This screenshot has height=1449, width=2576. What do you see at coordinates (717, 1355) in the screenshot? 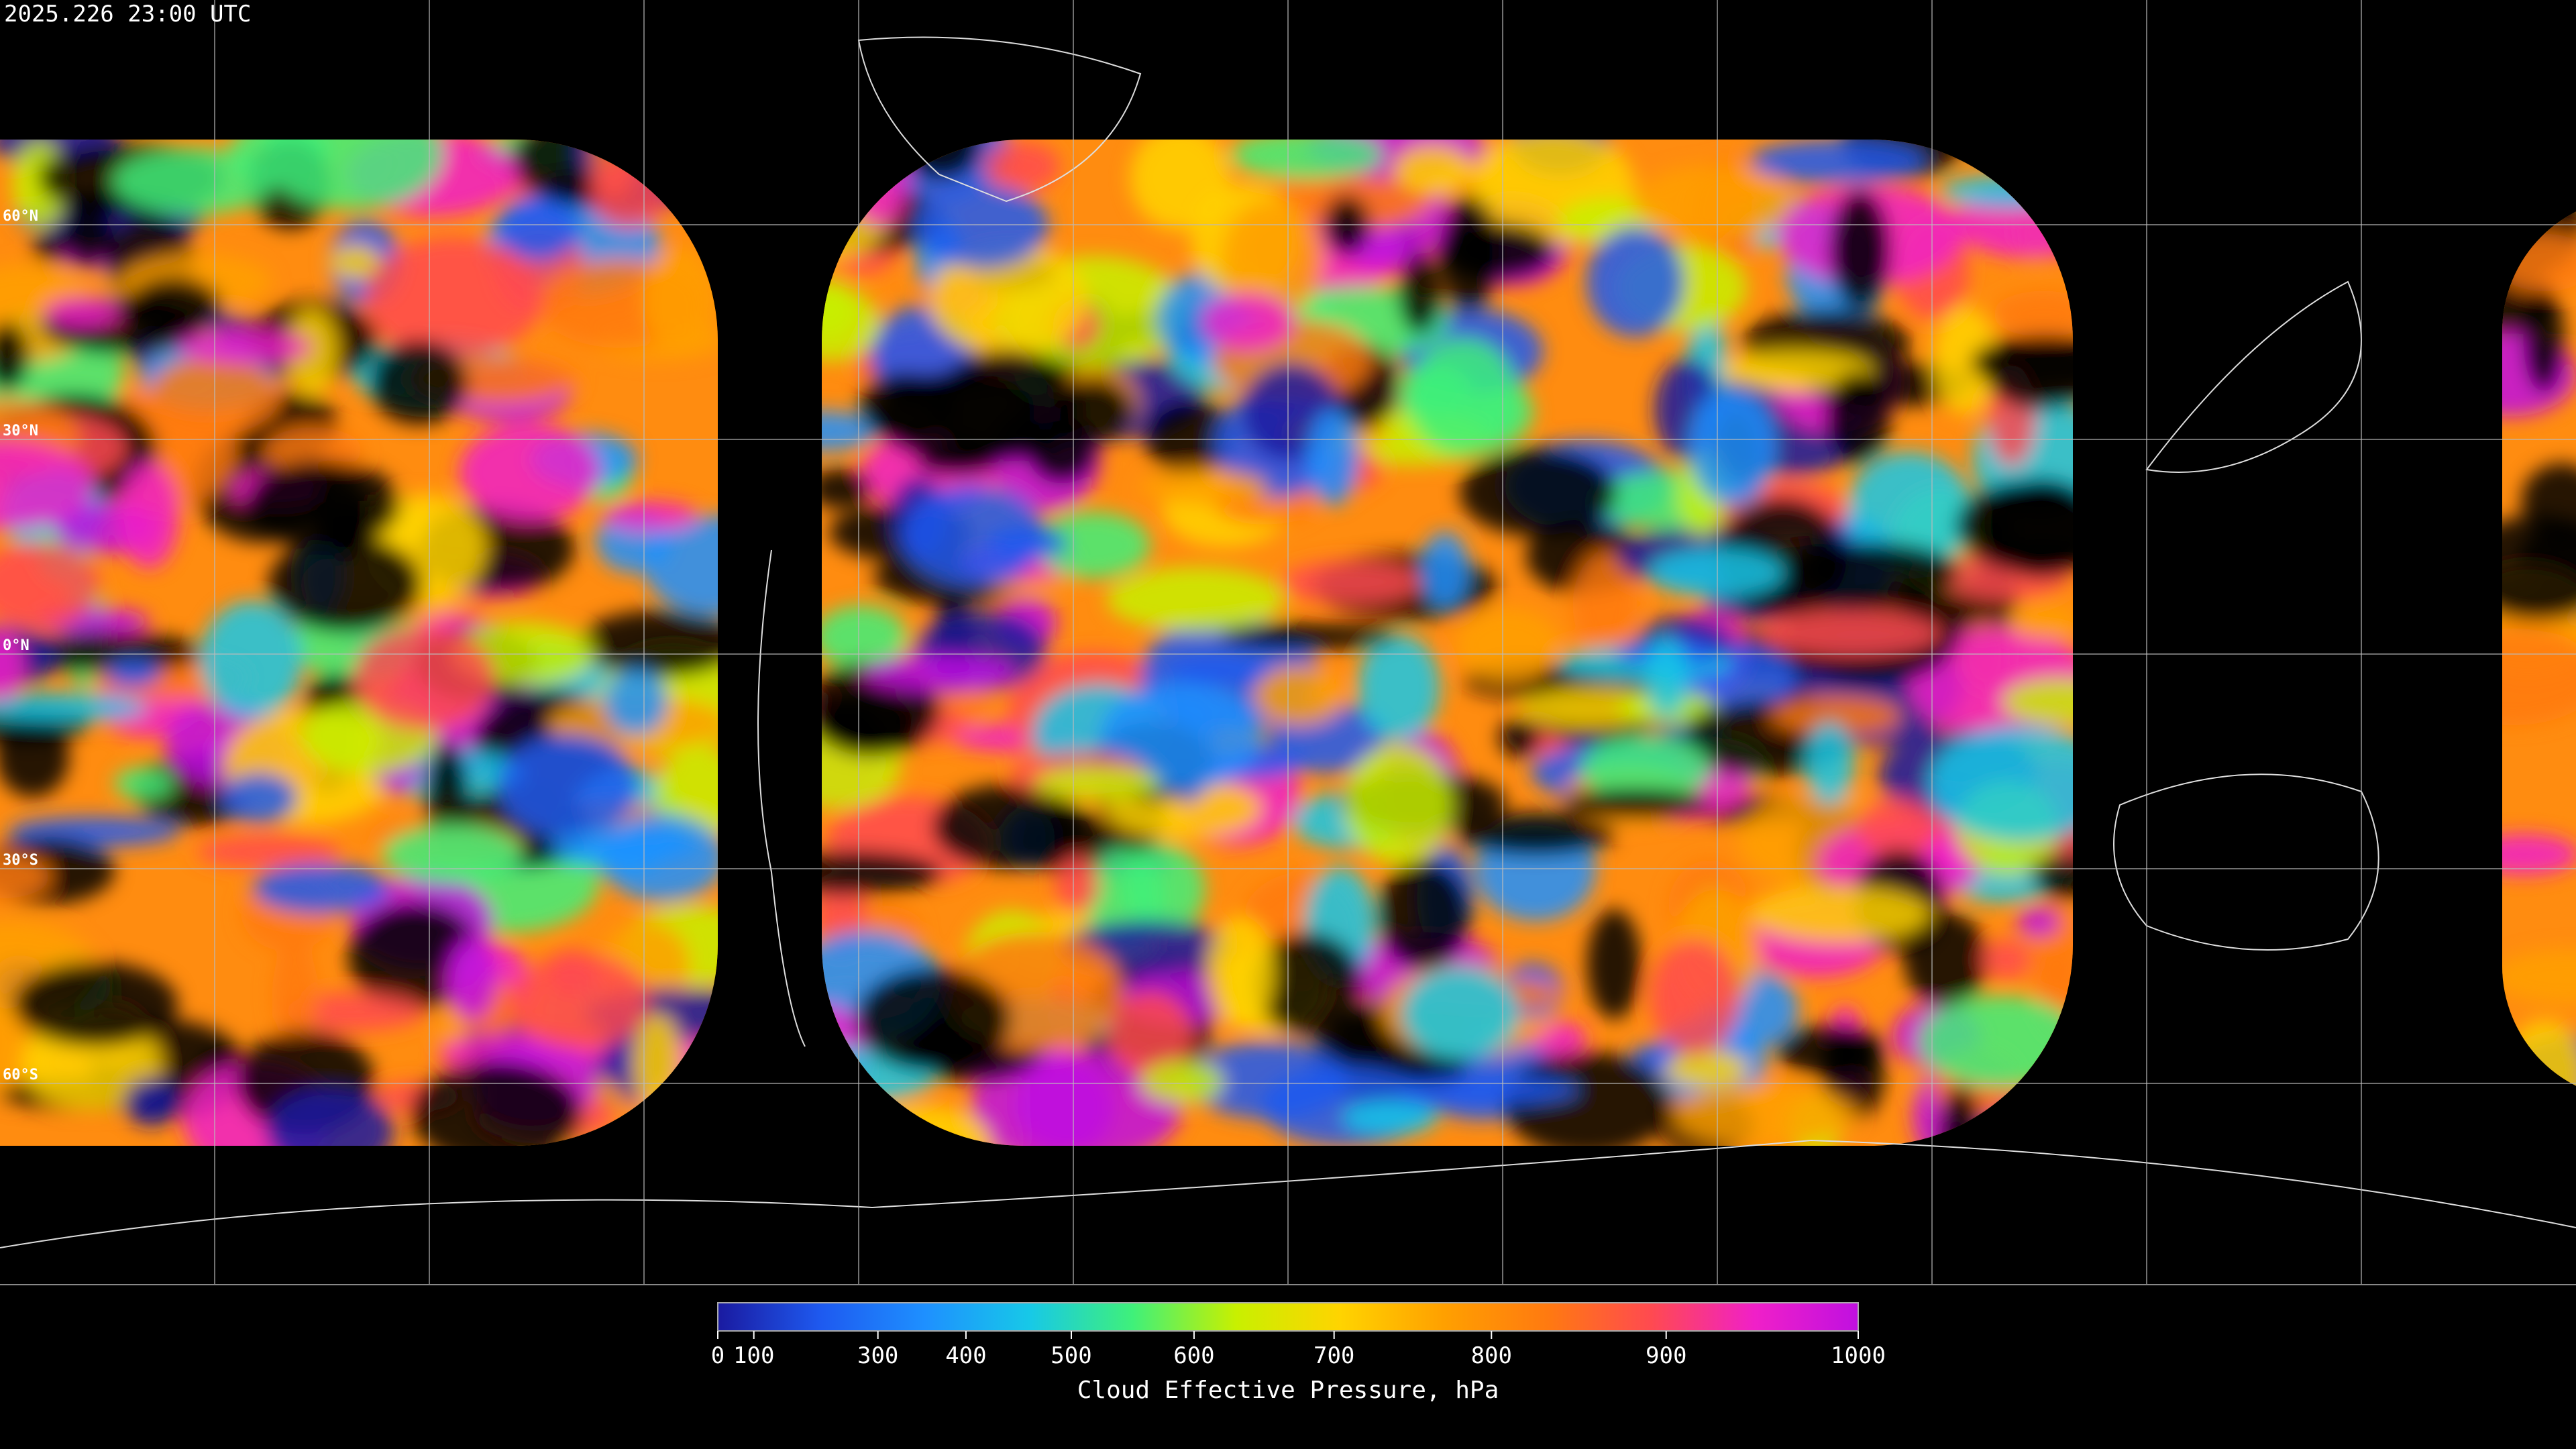
I see `colorbar-tick-label: 0` at bounding box center [717, 1355].